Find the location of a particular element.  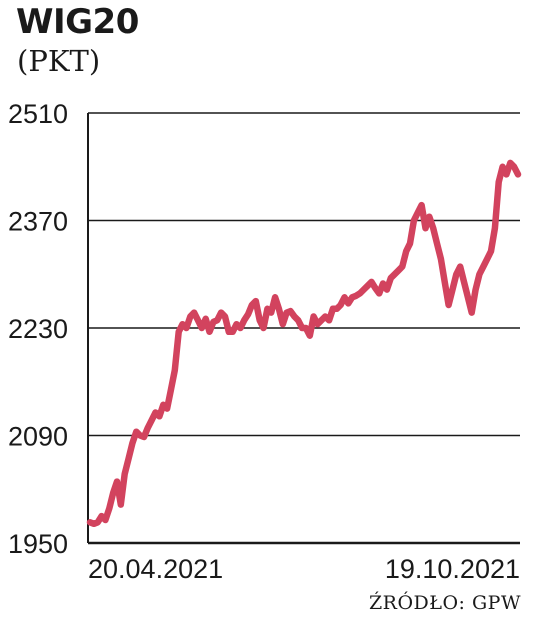

x-tick-label: 20.04.2021 is located at coordinates (155, 569).